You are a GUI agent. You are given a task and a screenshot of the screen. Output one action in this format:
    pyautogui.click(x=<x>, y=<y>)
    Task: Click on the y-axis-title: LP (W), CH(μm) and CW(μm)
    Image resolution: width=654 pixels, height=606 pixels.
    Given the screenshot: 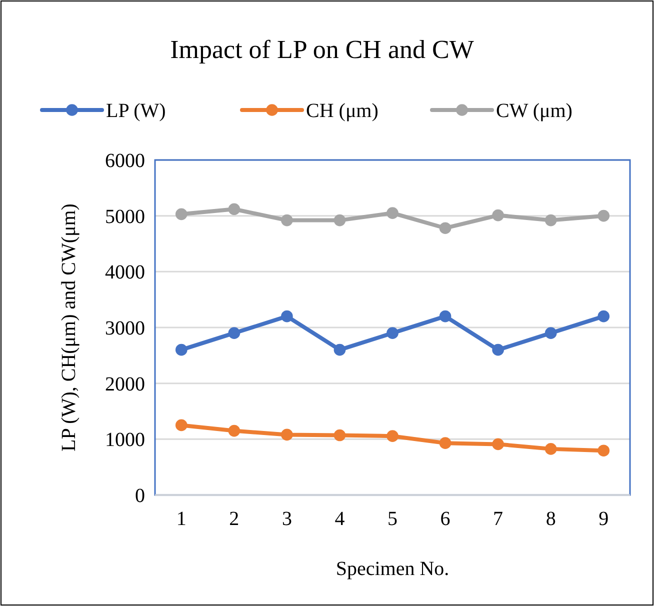 What is the action you would take?
    pyautogui.click(x=69, y=328)
    